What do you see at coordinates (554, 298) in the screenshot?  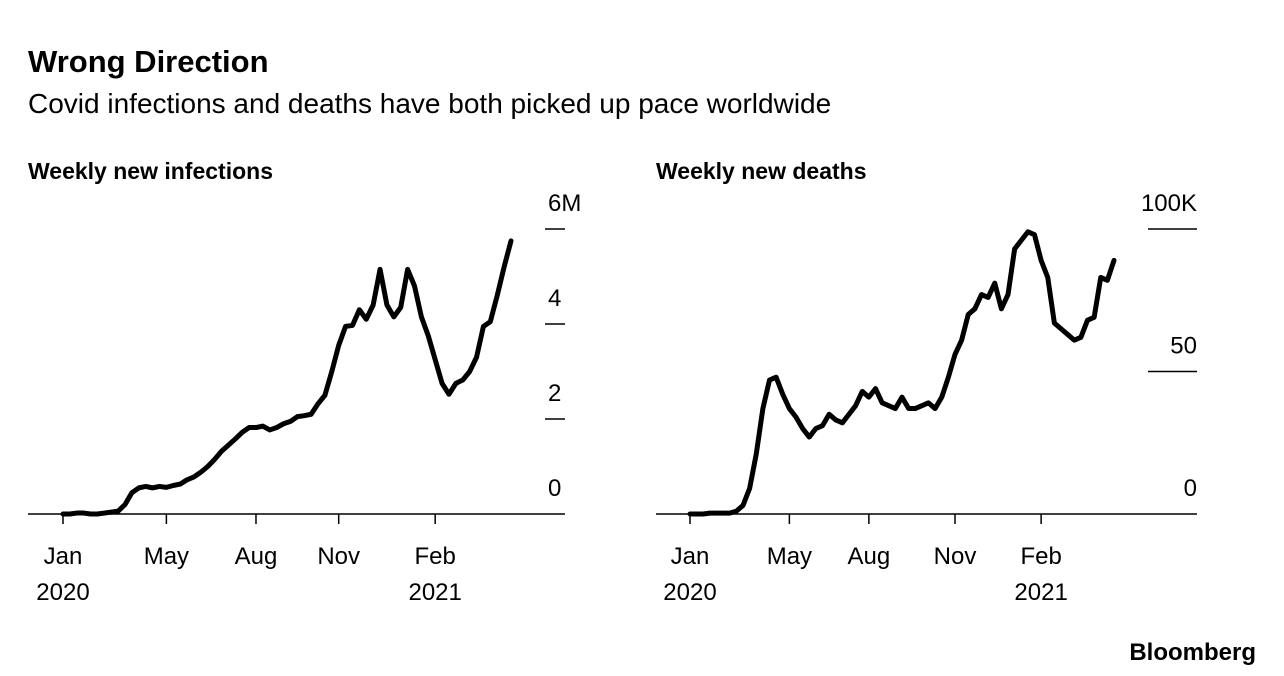 I see `y-tick-label: 4` at bounding box center [554, 298].